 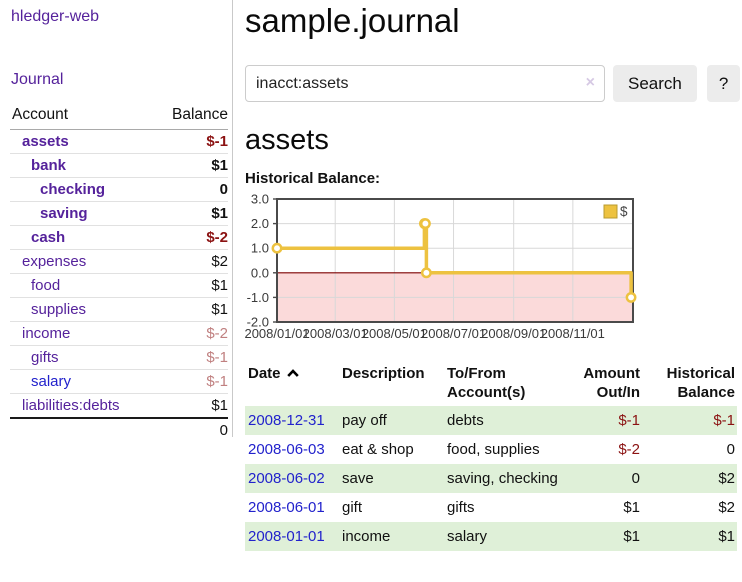 What do you see at coordinates (286, 507) in the screenshot?
I see `transaction-date-link: 2008-06-01` at bounding box center [286, 507].